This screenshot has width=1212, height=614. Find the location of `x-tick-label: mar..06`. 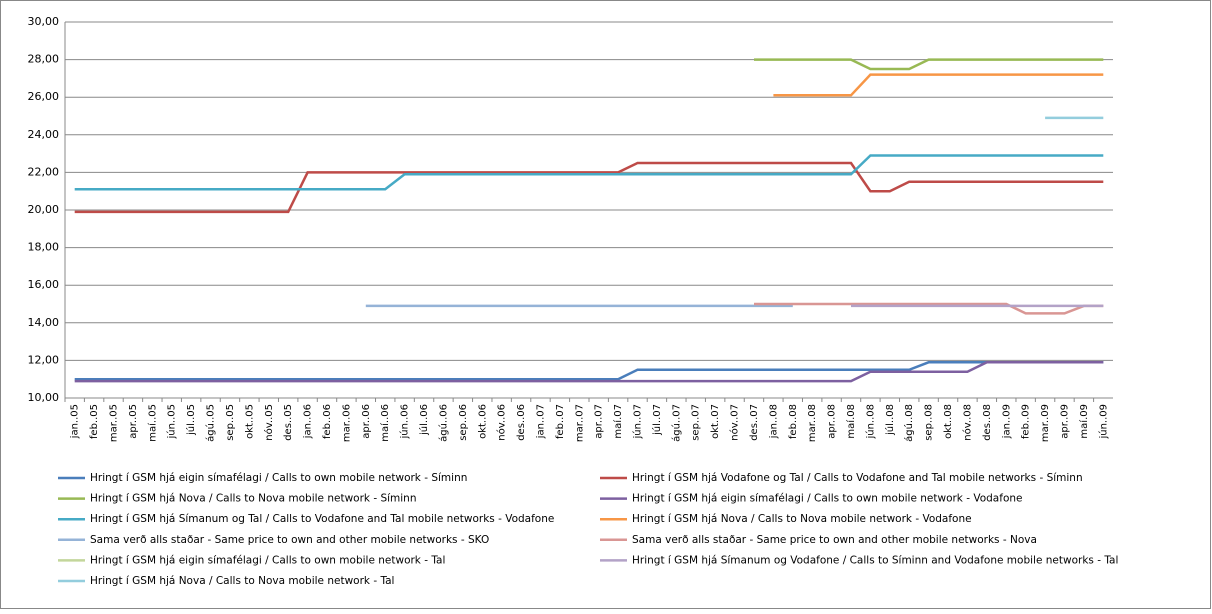

x-tick-label: mar..06 is located at coordinates (346, 423).